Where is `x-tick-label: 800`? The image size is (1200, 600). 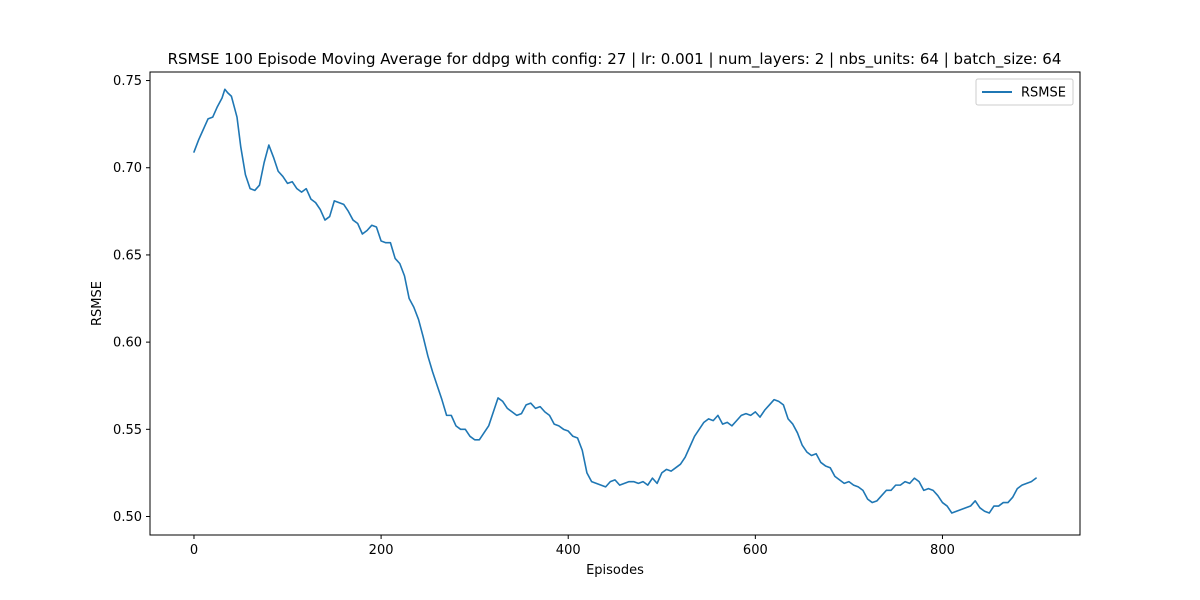 x-tick-label: 800 is located at coordinates (942, 550).